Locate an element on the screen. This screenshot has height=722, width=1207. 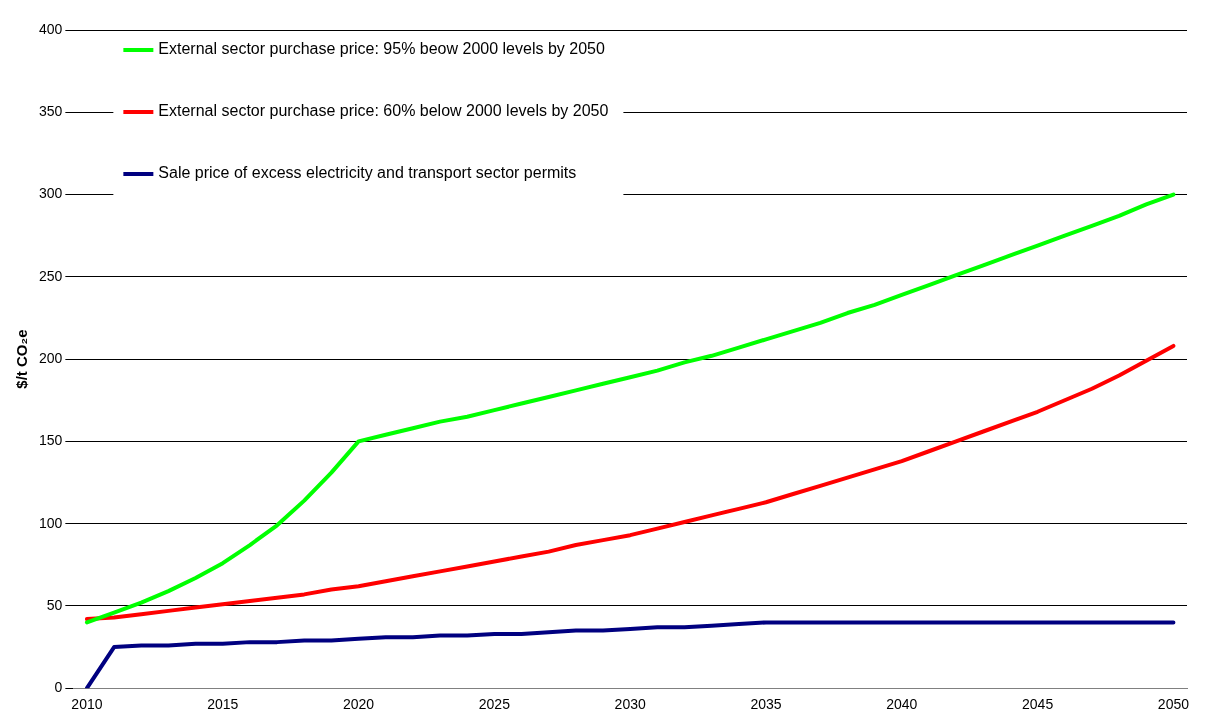
y-tick-label: 250 is located at coordinates (51, 275).